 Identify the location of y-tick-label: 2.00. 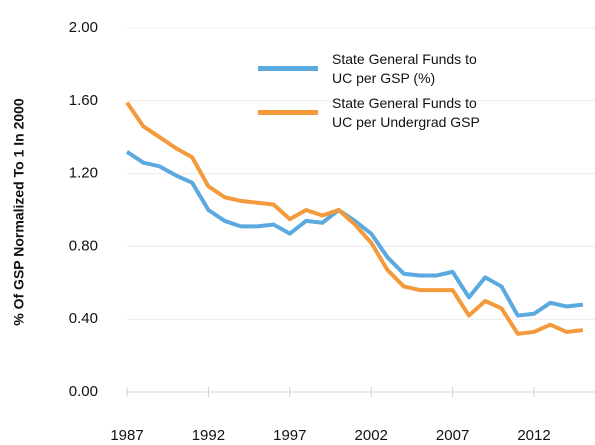
(83, 27).